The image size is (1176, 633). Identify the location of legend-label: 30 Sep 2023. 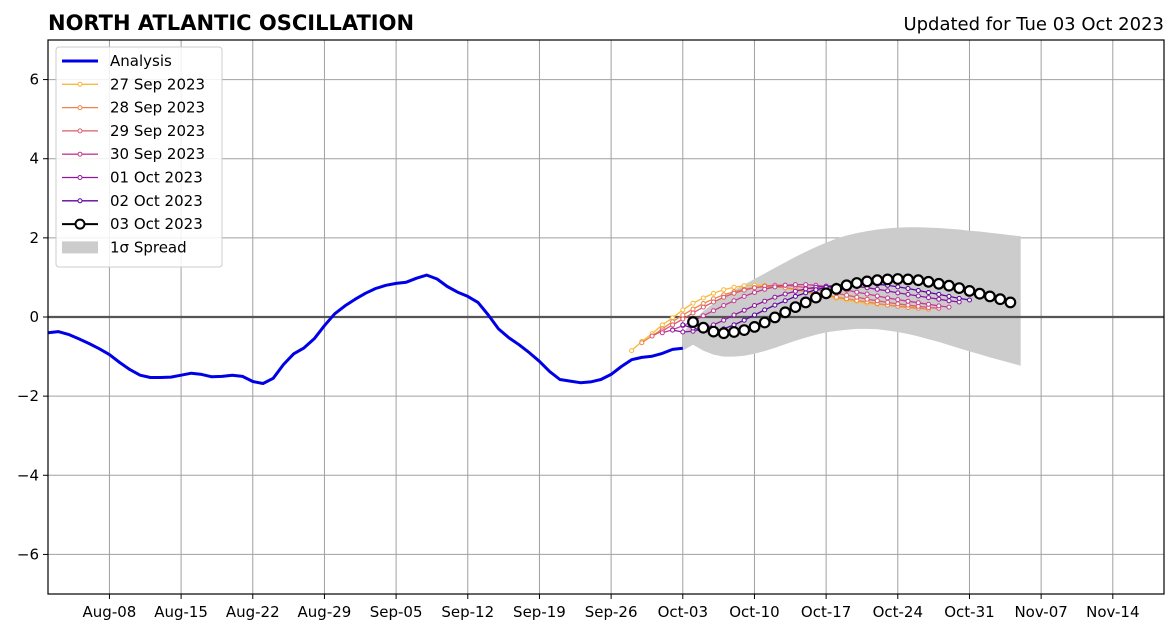
(157, 154).